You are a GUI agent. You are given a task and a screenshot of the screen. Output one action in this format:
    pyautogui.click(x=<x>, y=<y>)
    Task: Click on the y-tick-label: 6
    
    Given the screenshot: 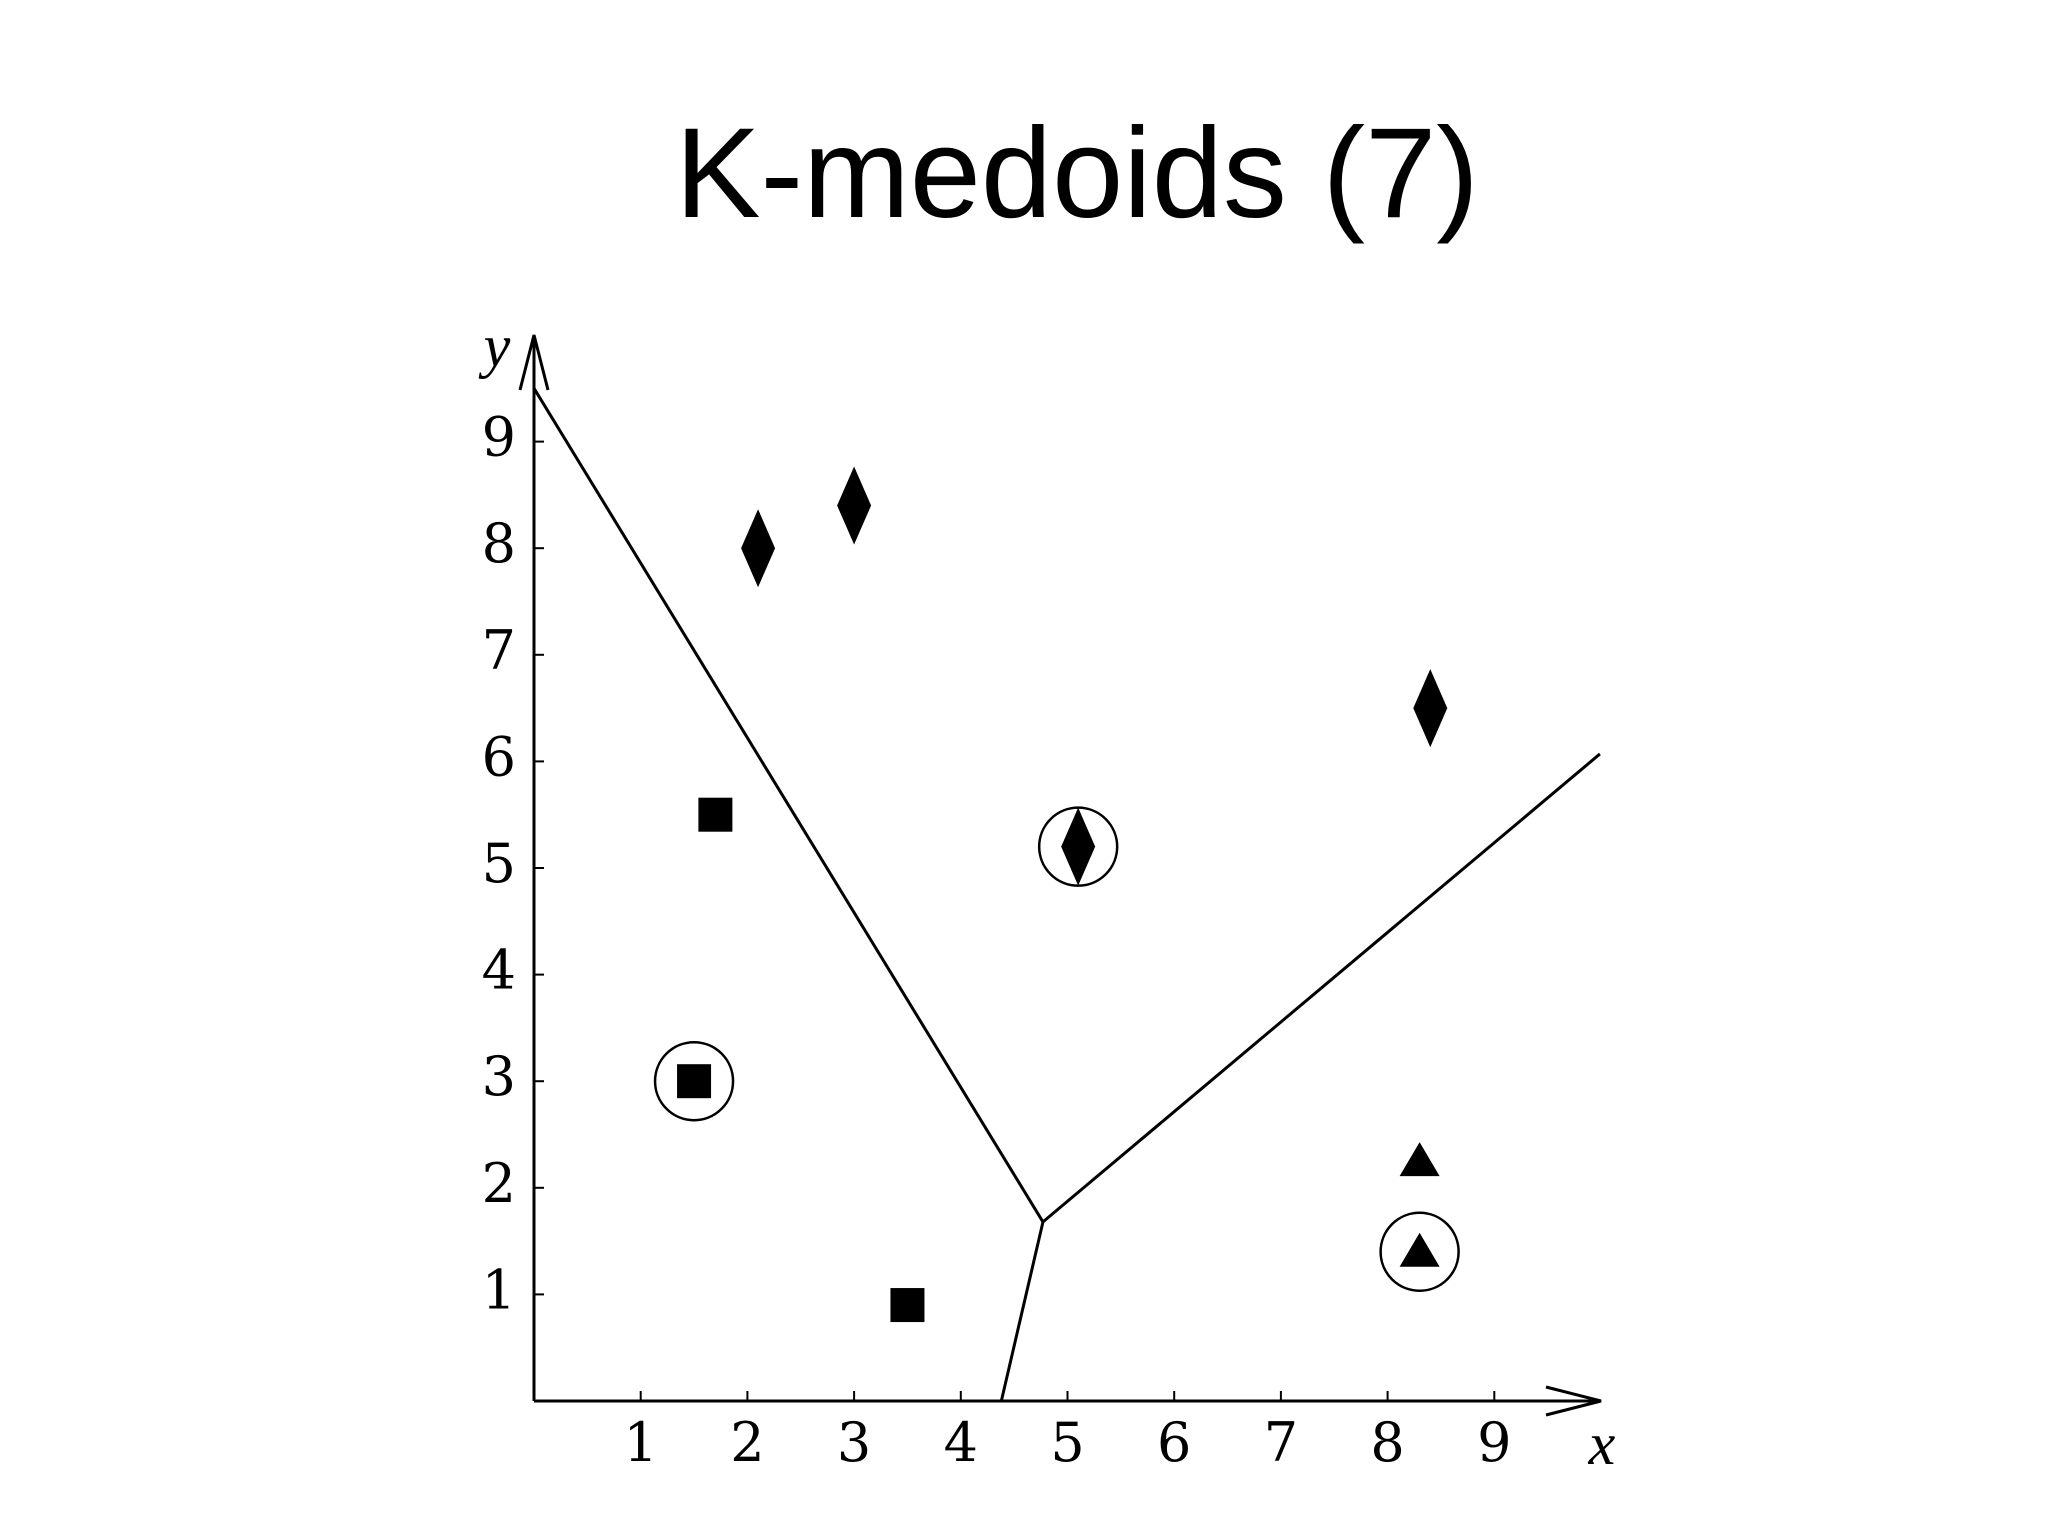 What is the action you would take?
    pyautogui.click(x=499, y=756)
    